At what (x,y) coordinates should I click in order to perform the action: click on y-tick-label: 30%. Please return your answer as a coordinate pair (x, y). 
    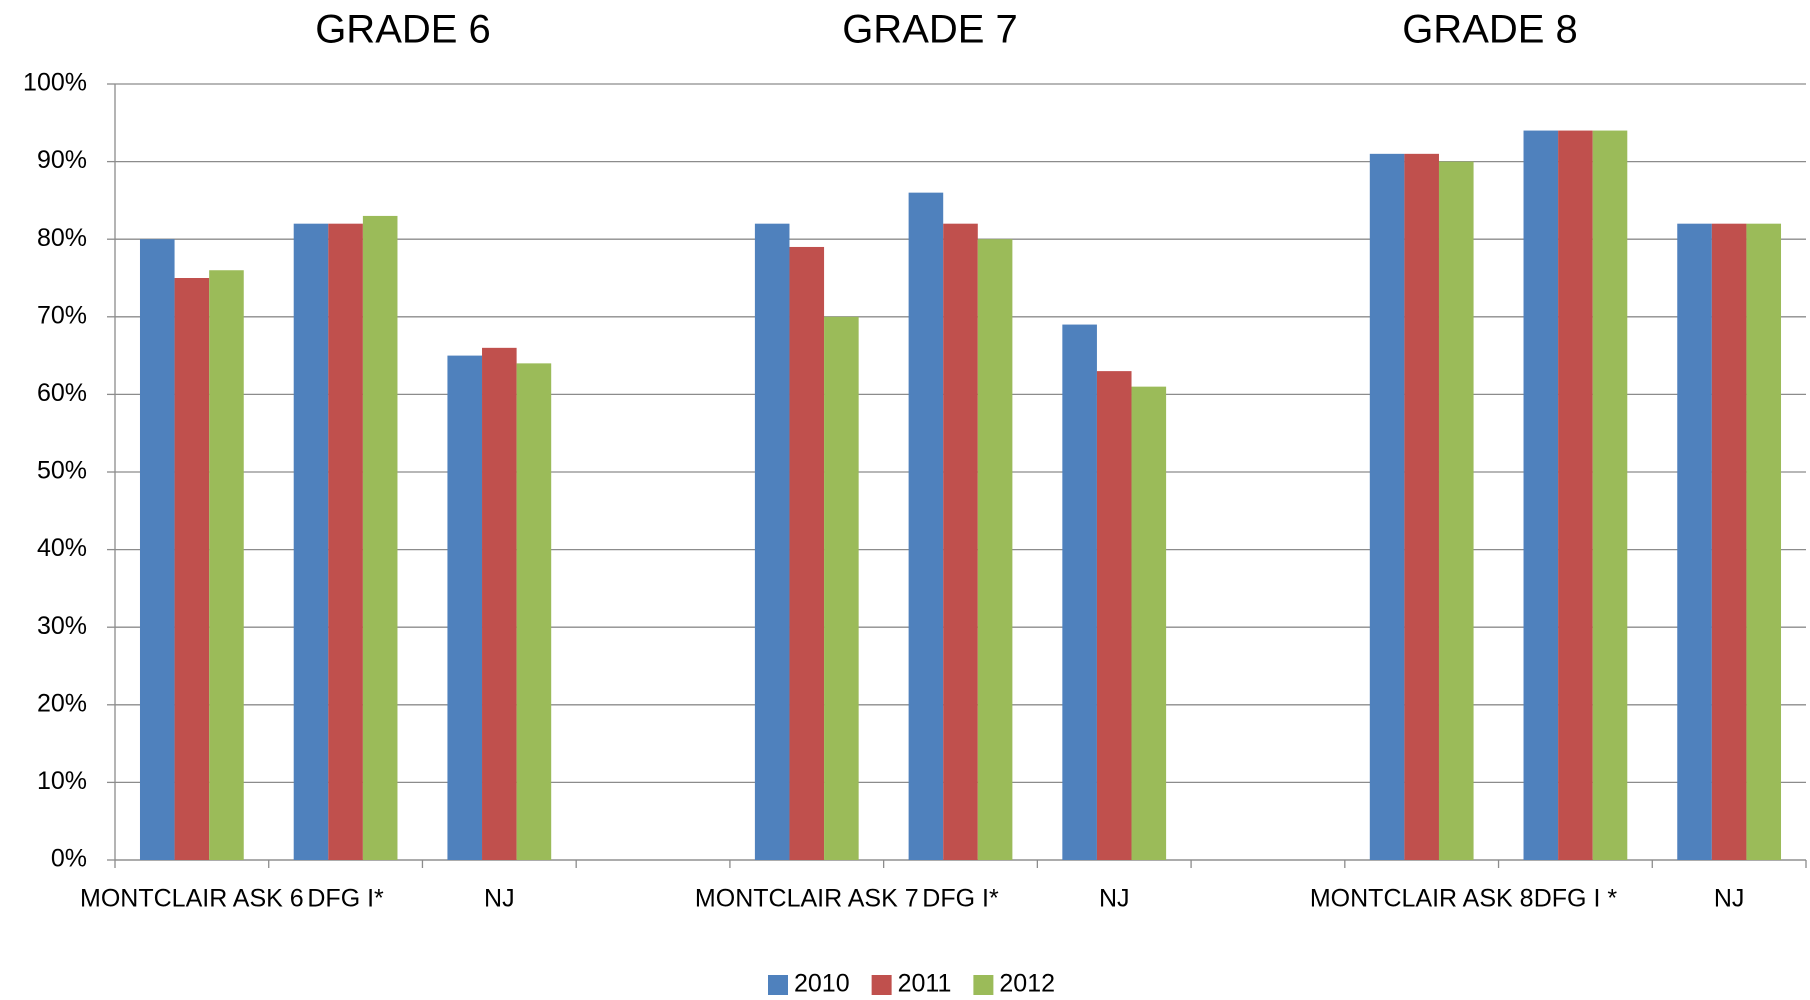
    Looking at the image, I should click on (62, 626).